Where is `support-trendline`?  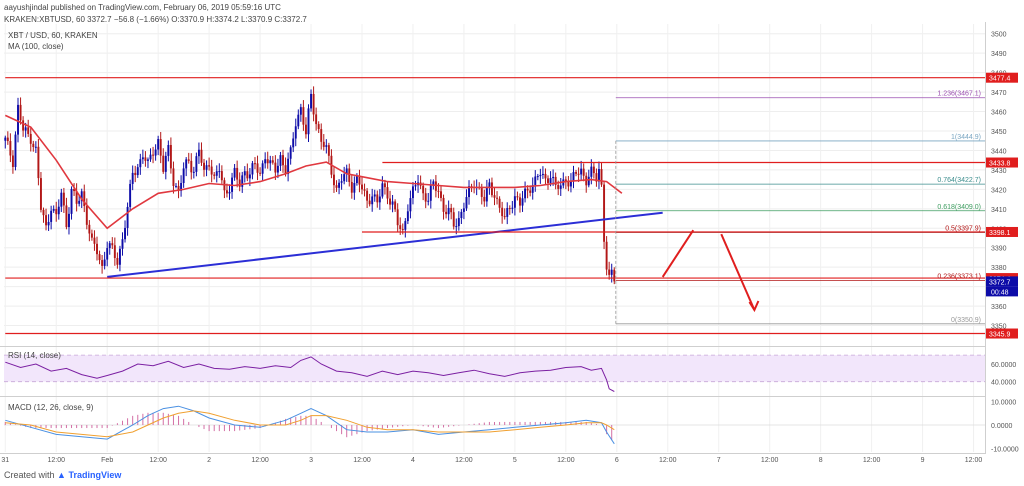
support-trendline is located at coordinates (385, 244).